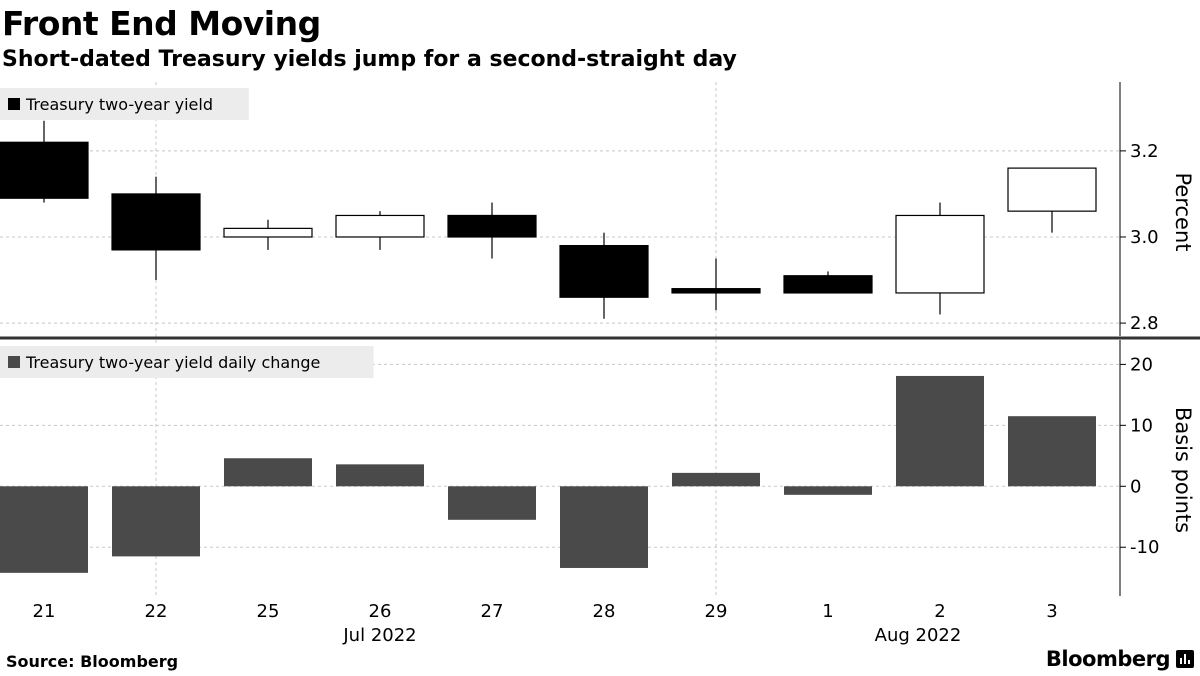 This screenshot has height=676, width=1200. Describe the element at coordinates (1135, 486) in the screenshot. I see `ytick-label-bottom: 0` at that location.